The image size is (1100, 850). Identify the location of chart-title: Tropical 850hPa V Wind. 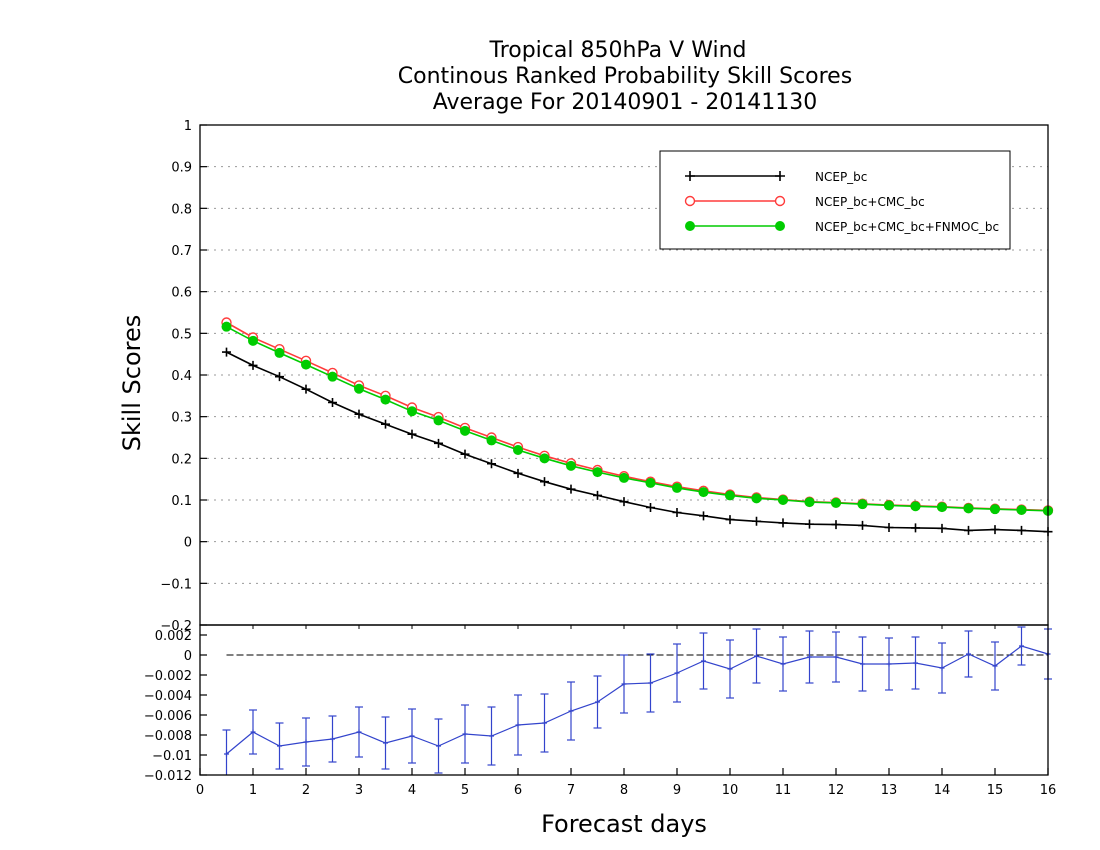
(617, 50).